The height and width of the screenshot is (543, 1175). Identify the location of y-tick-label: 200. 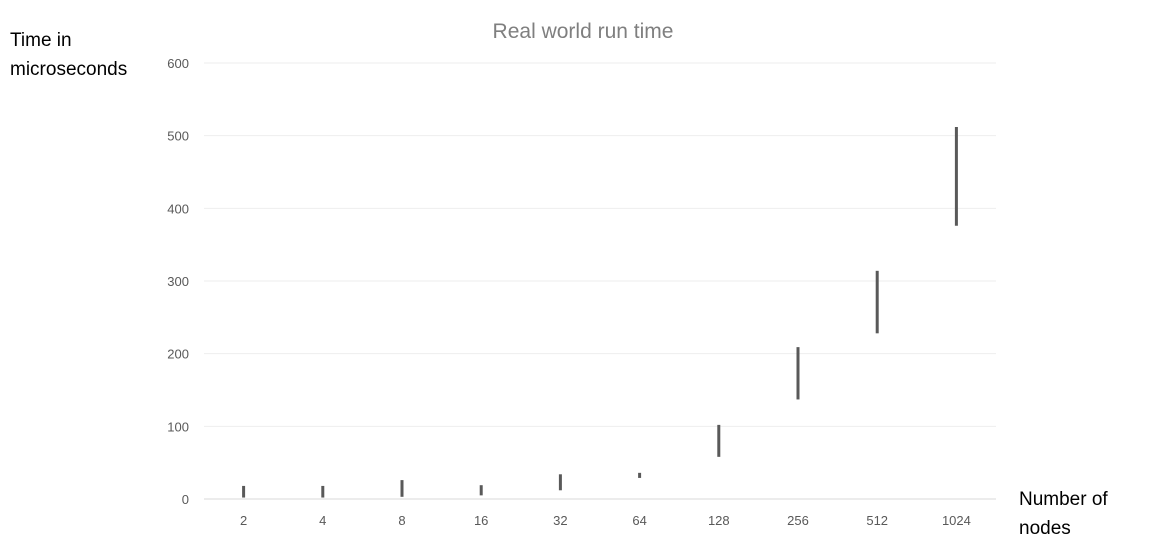
(178, 354).